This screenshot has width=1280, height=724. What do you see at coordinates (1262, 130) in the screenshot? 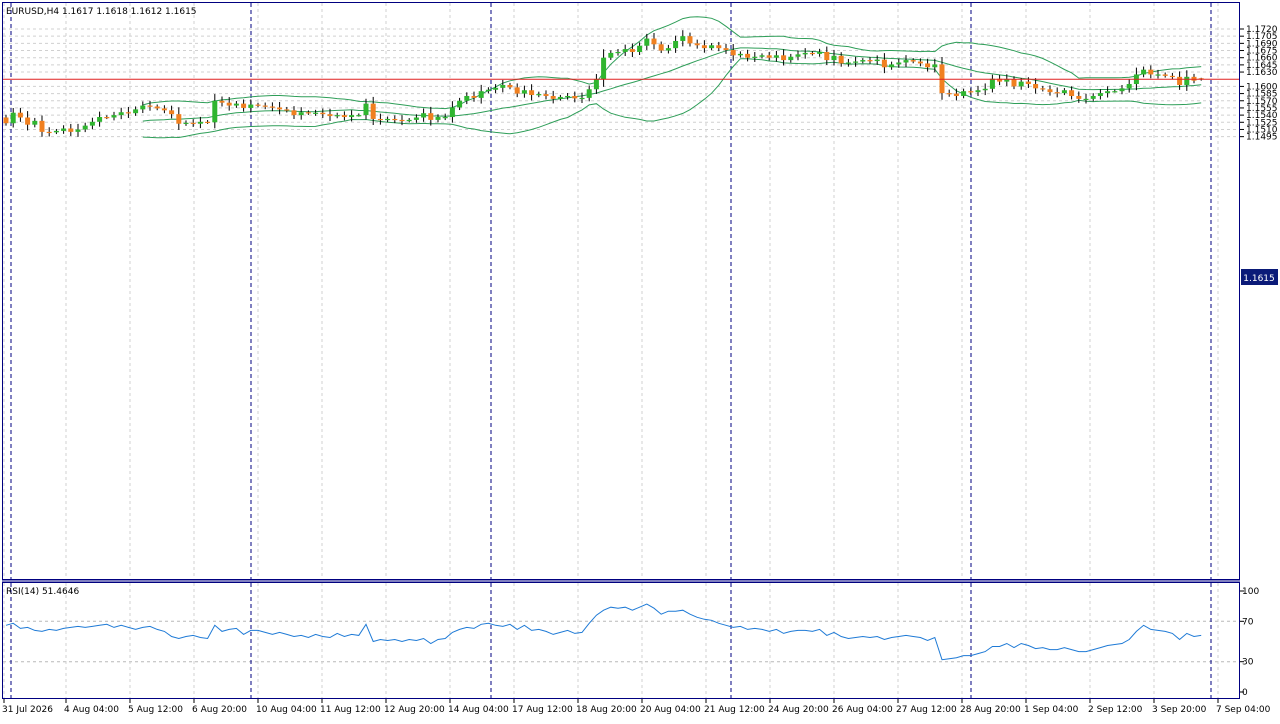
I see `price-tick-label: 1.1510` at bounding box center [1262, 130].